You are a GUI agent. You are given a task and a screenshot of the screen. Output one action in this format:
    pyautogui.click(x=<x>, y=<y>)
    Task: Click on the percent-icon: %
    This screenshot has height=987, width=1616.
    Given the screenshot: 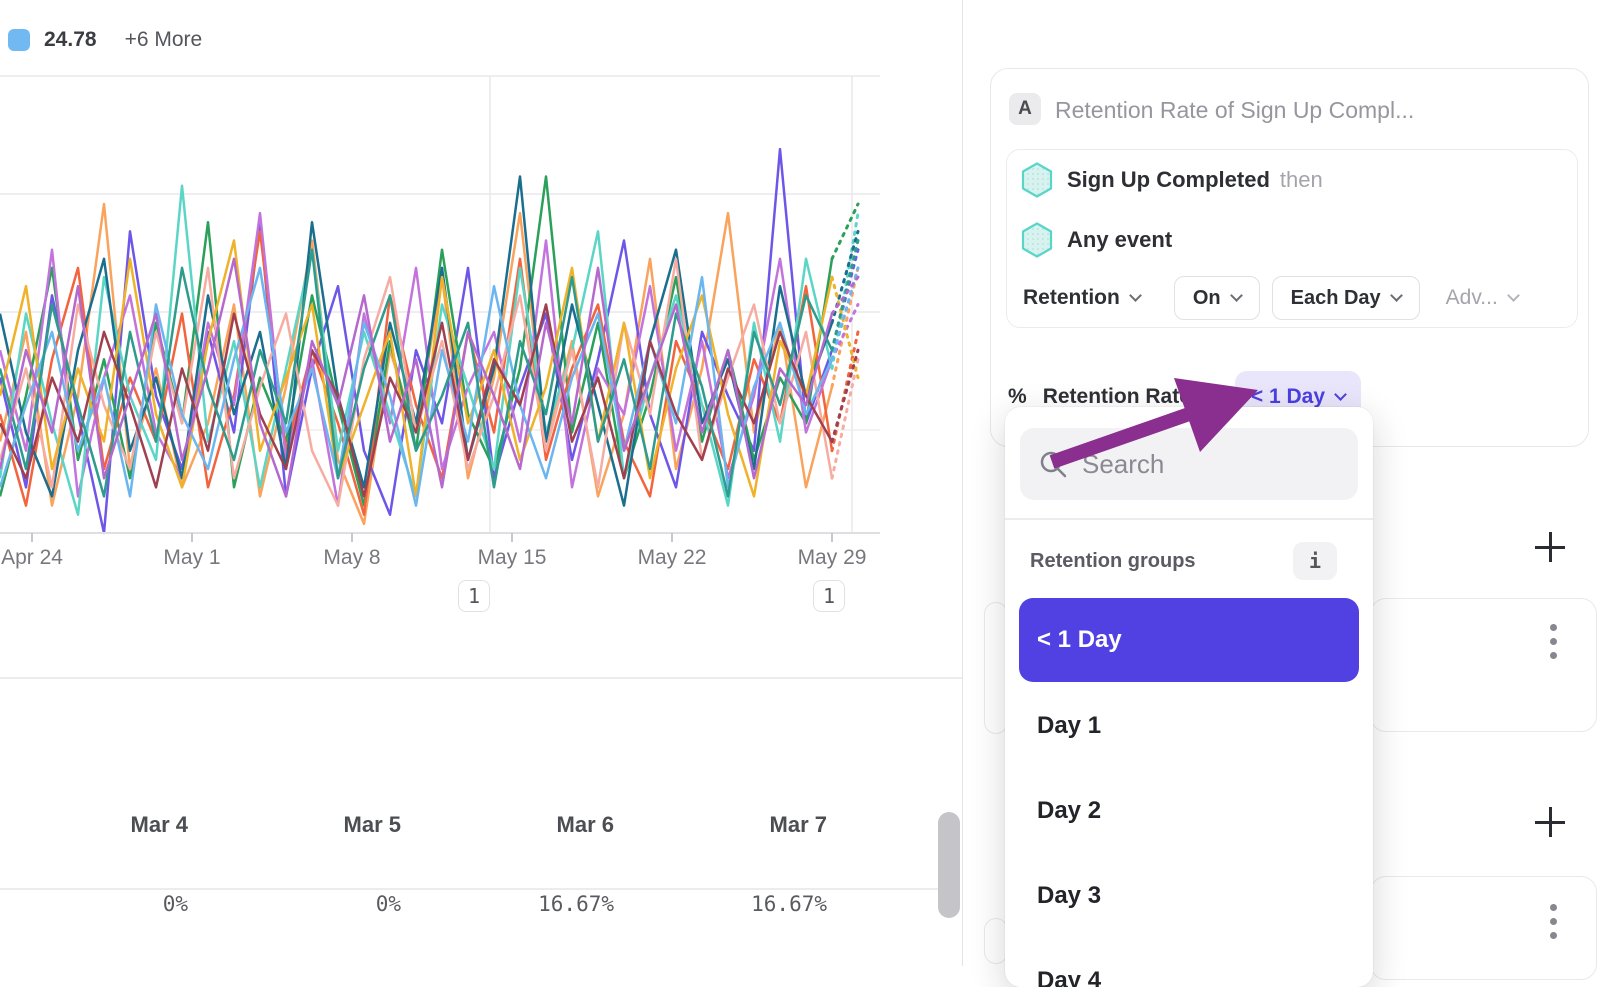 What is the action you would take?
    pyautogui.click(x=1017, y=396)
    